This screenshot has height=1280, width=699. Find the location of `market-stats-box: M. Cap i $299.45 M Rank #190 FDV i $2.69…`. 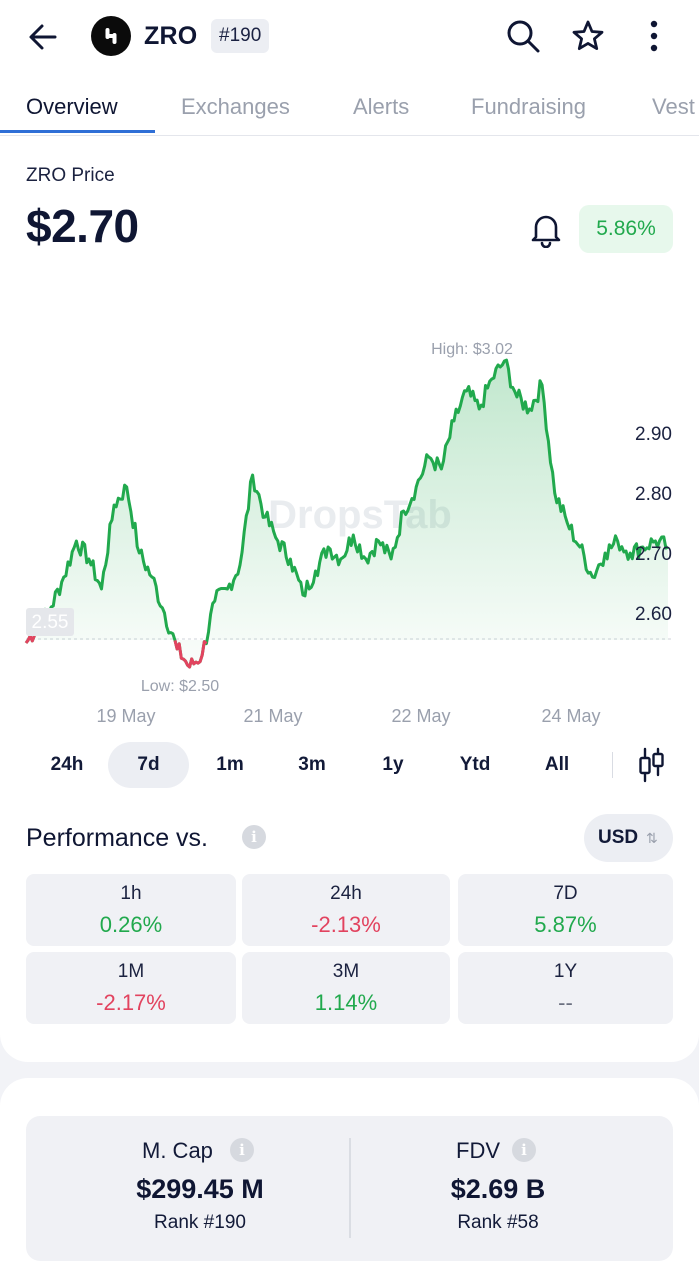

market-stats-box: M. Cap i $299.45 M Rank #190 FDV i $2.69… is located at coordinates (349, 1188).